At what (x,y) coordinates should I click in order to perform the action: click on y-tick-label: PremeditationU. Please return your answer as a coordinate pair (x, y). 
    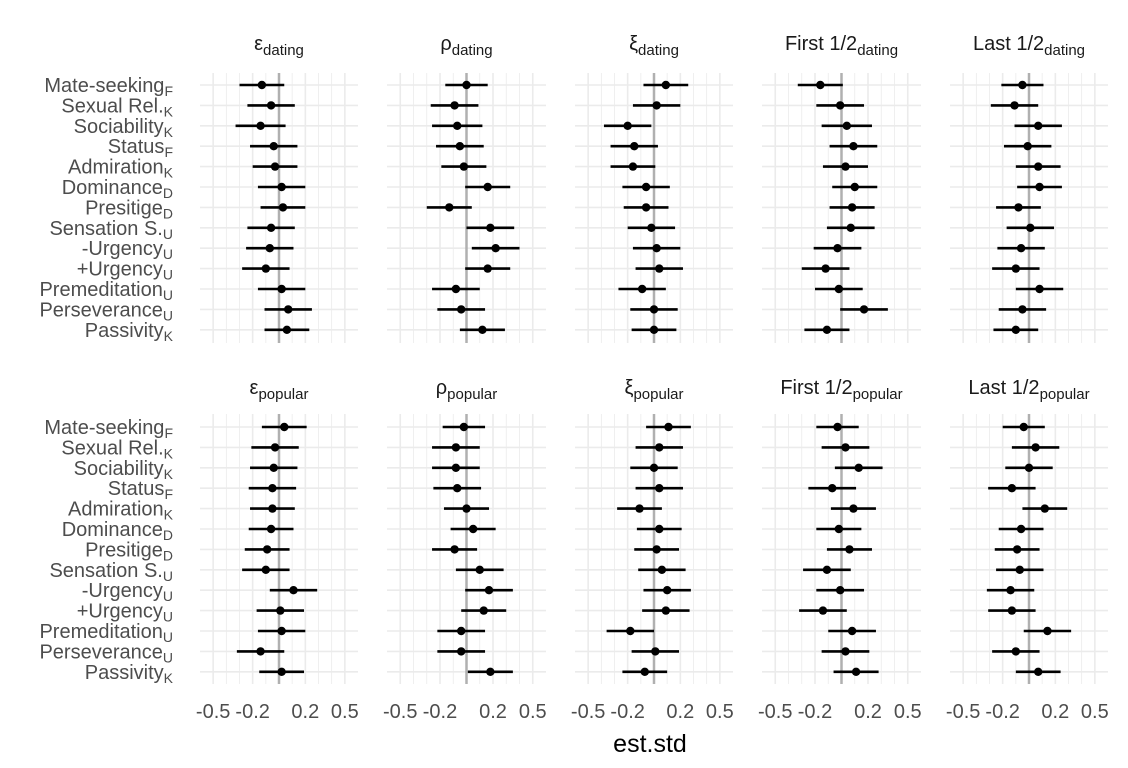
    Looking at the image, I should click on (106, 633).